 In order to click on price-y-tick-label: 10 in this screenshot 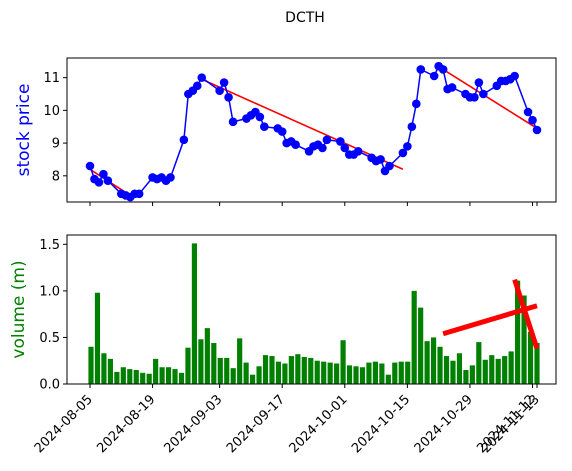, I will do `click(51, 111)`.